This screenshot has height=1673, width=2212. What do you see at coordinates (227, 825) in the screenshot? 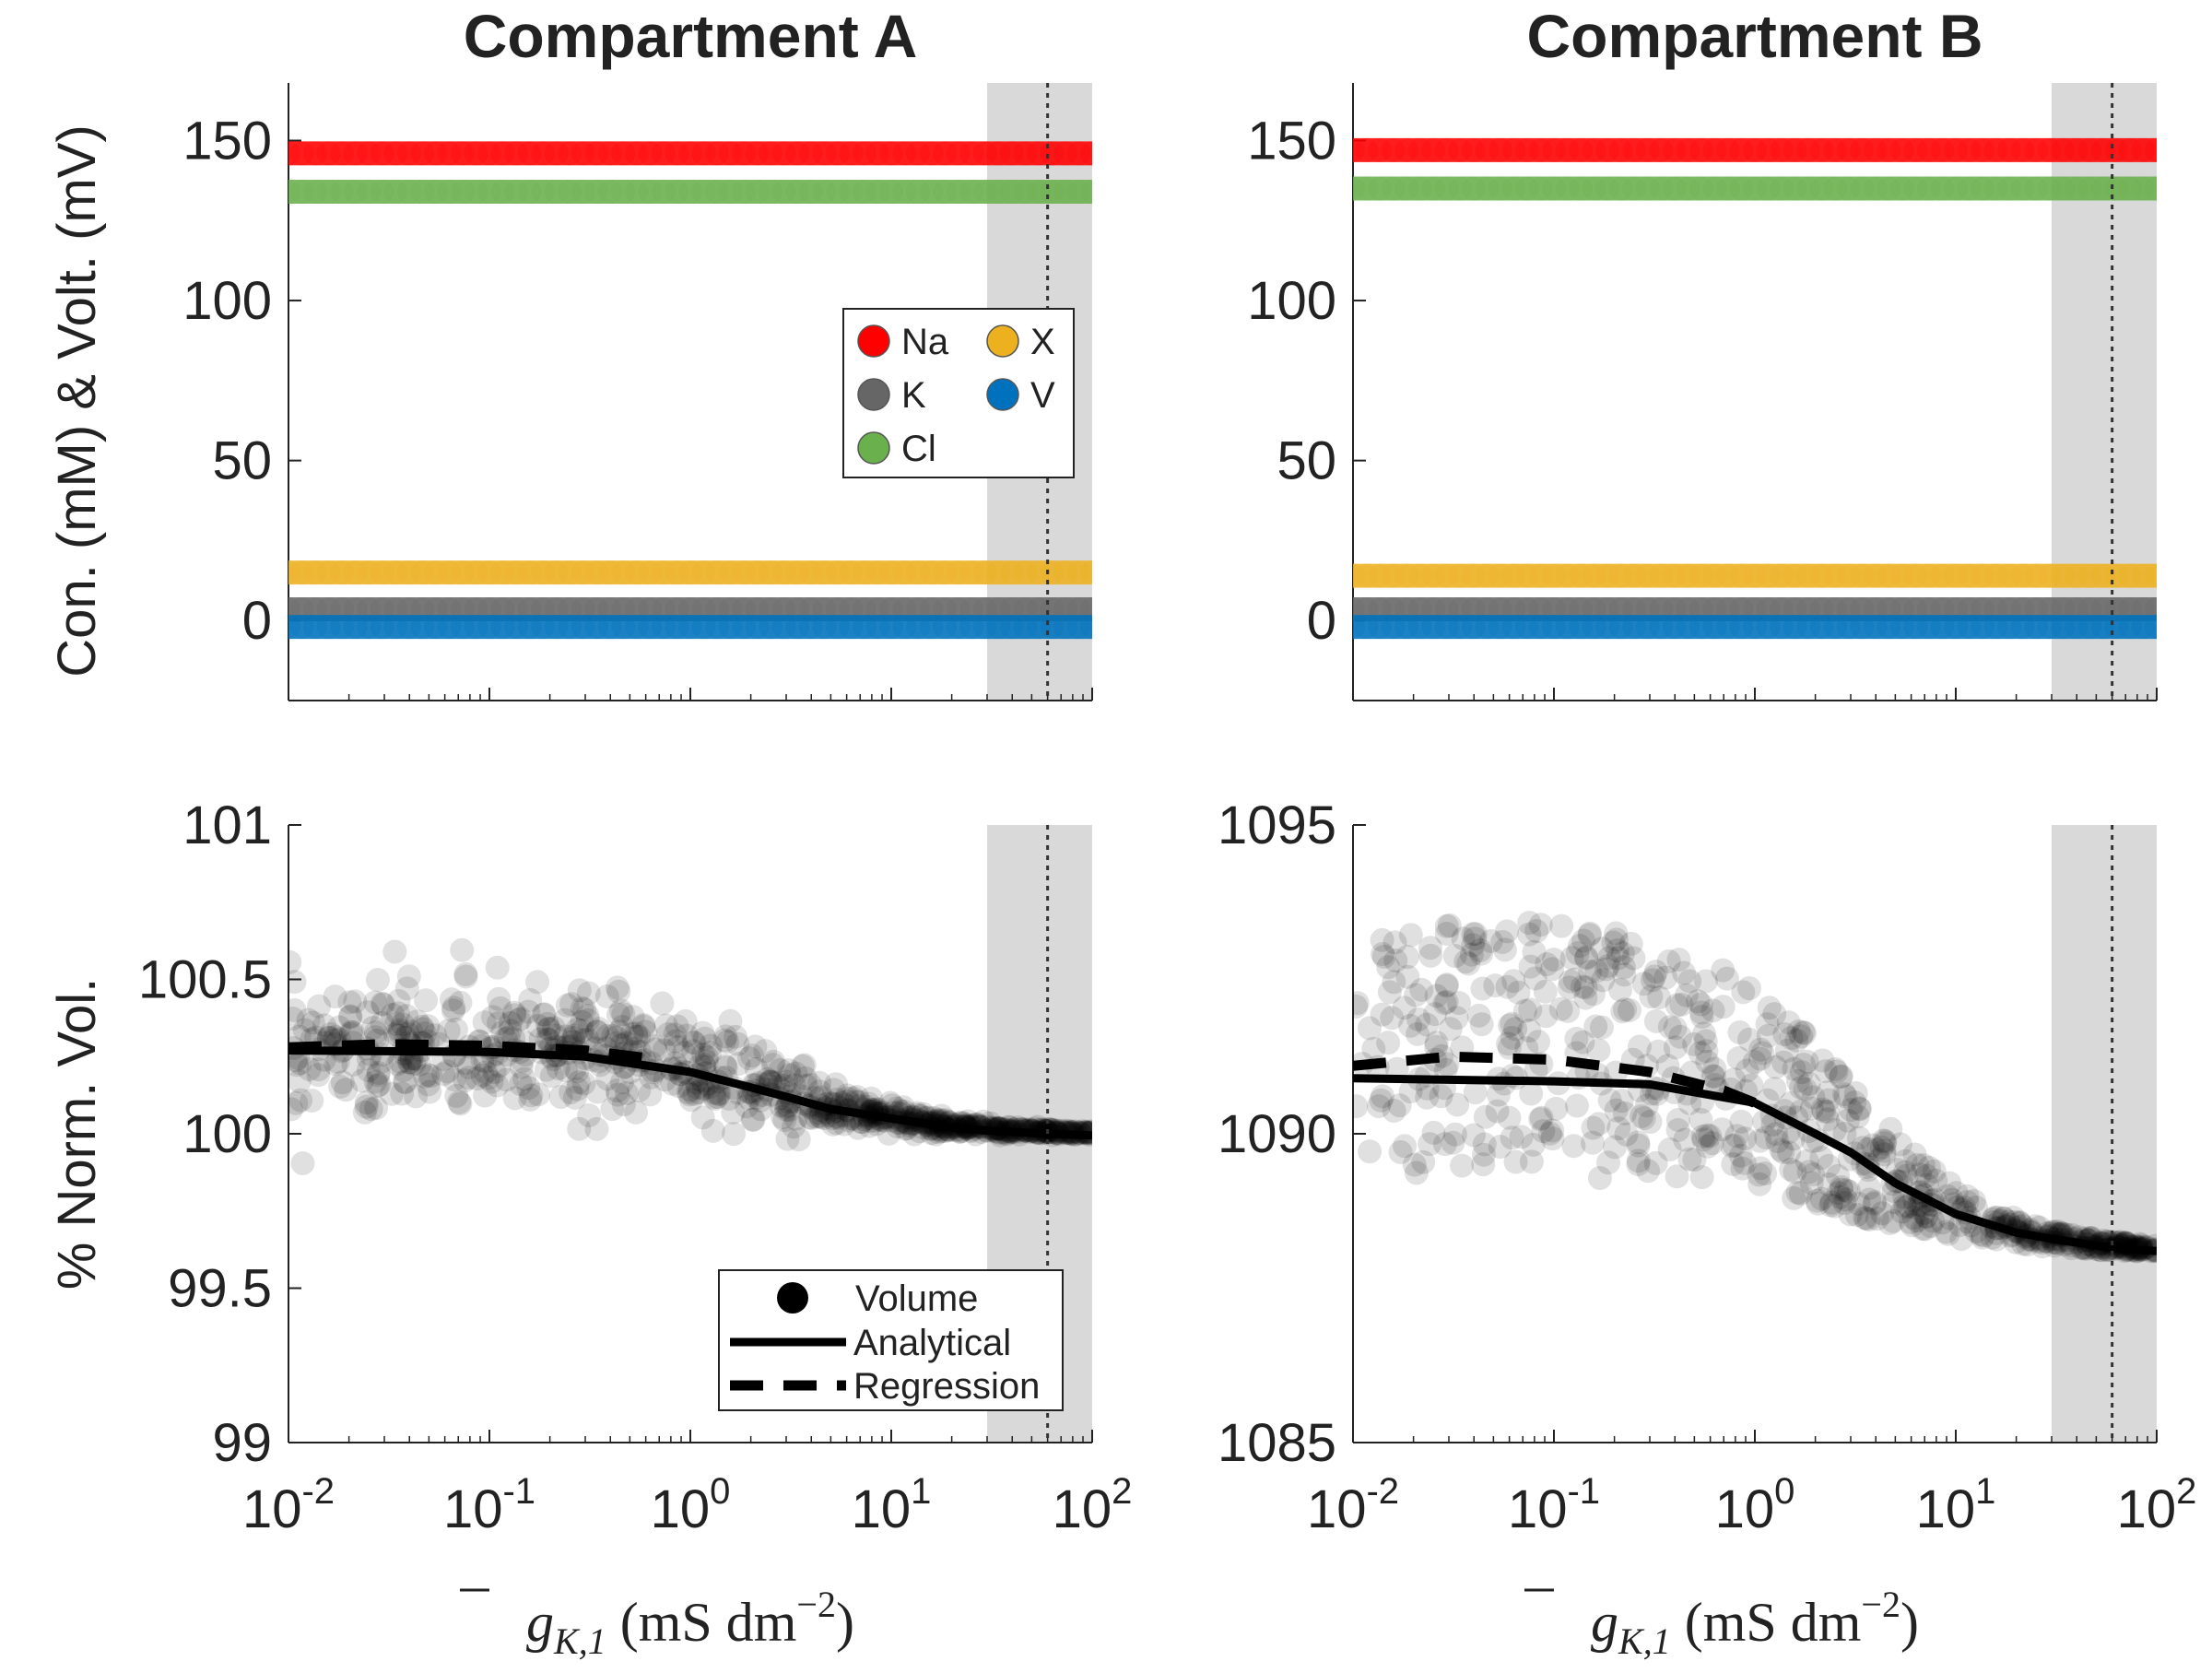
I see `y-tick-label: 101` at bounding box center [227, 825].